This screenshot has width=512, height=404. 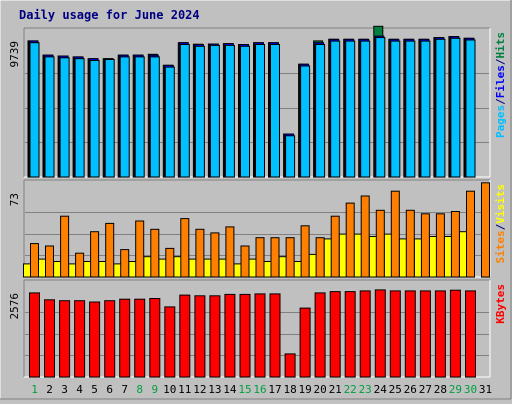 What do you see at coordinates (365, 389) in the screenshot?
I see `x-tick-day-23: 23` at bounding box center [365, 389].